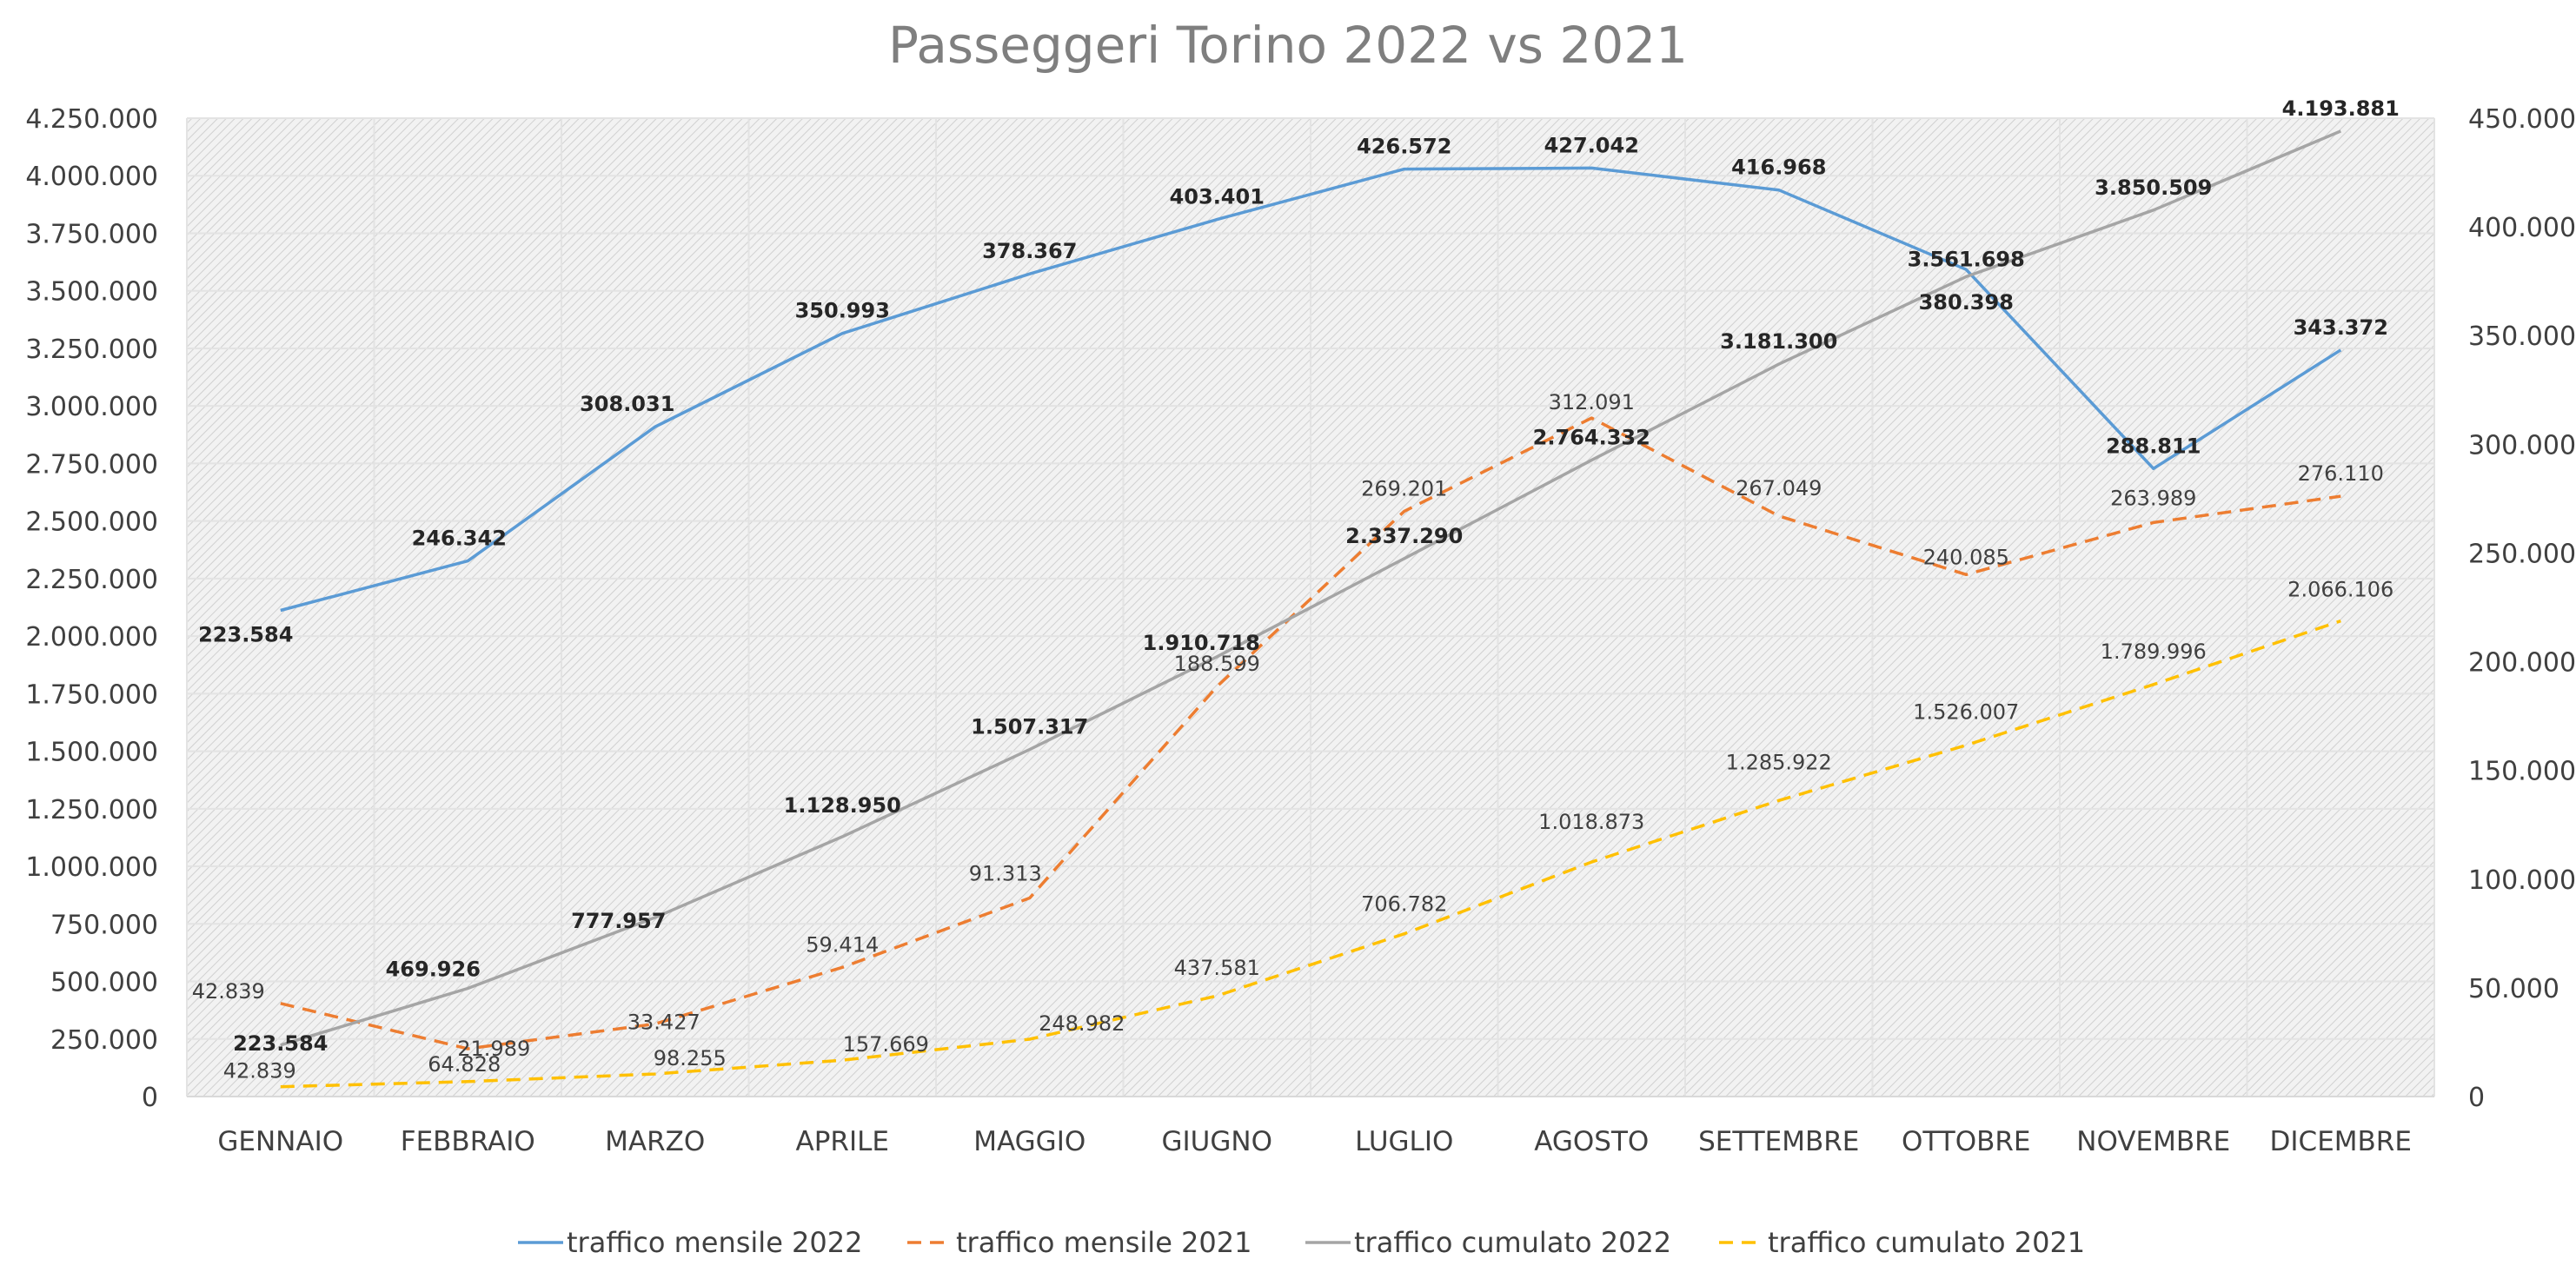 The image size is (2576, 1279). Describe the element at coordinates (2522, 119) in the screenshot. I see `y-right-tick-label: 450.000` at that location.